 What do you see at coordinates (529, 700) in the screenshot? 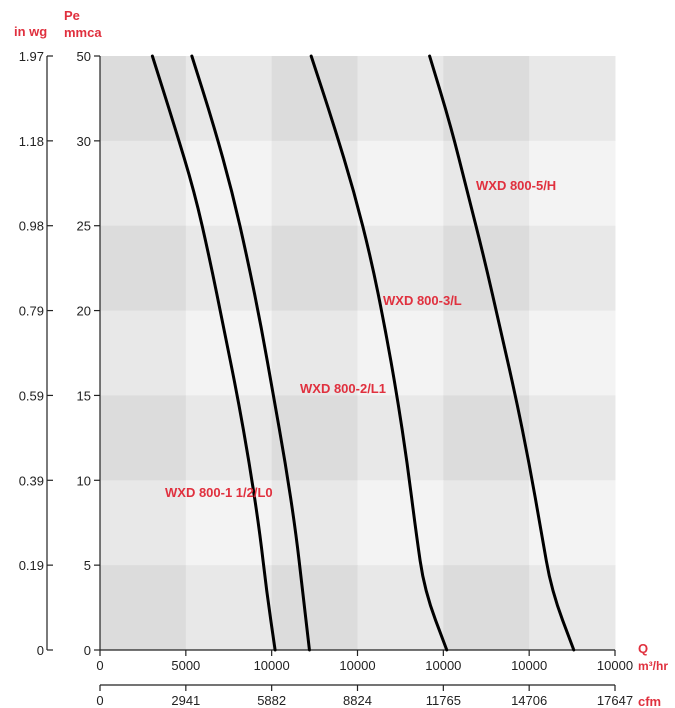
I see `cfm-tick-label: 14706` at bounding box center [529, 700].